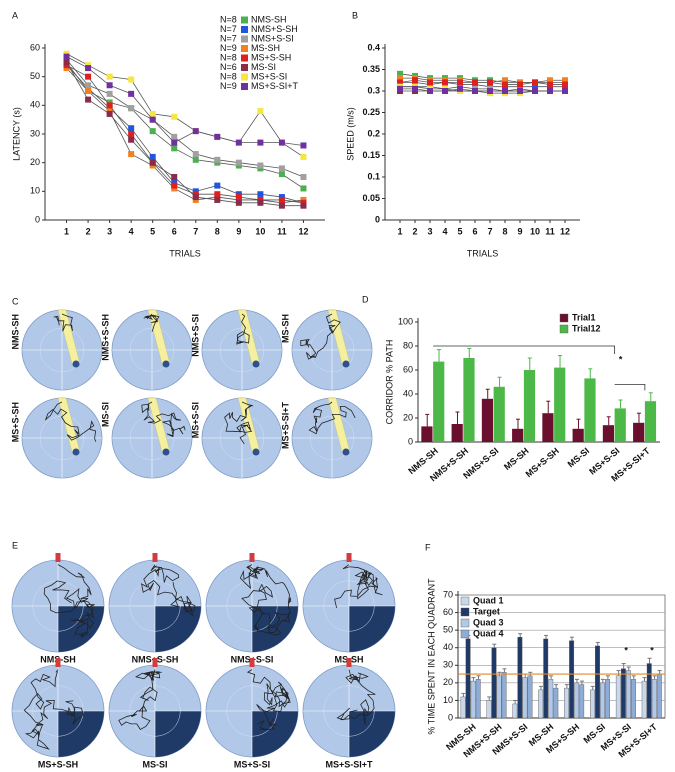 Image resolution: width=675 pixels, height=772 pixels. I want to click on legend-label: Quad 1, so click(488, 600).